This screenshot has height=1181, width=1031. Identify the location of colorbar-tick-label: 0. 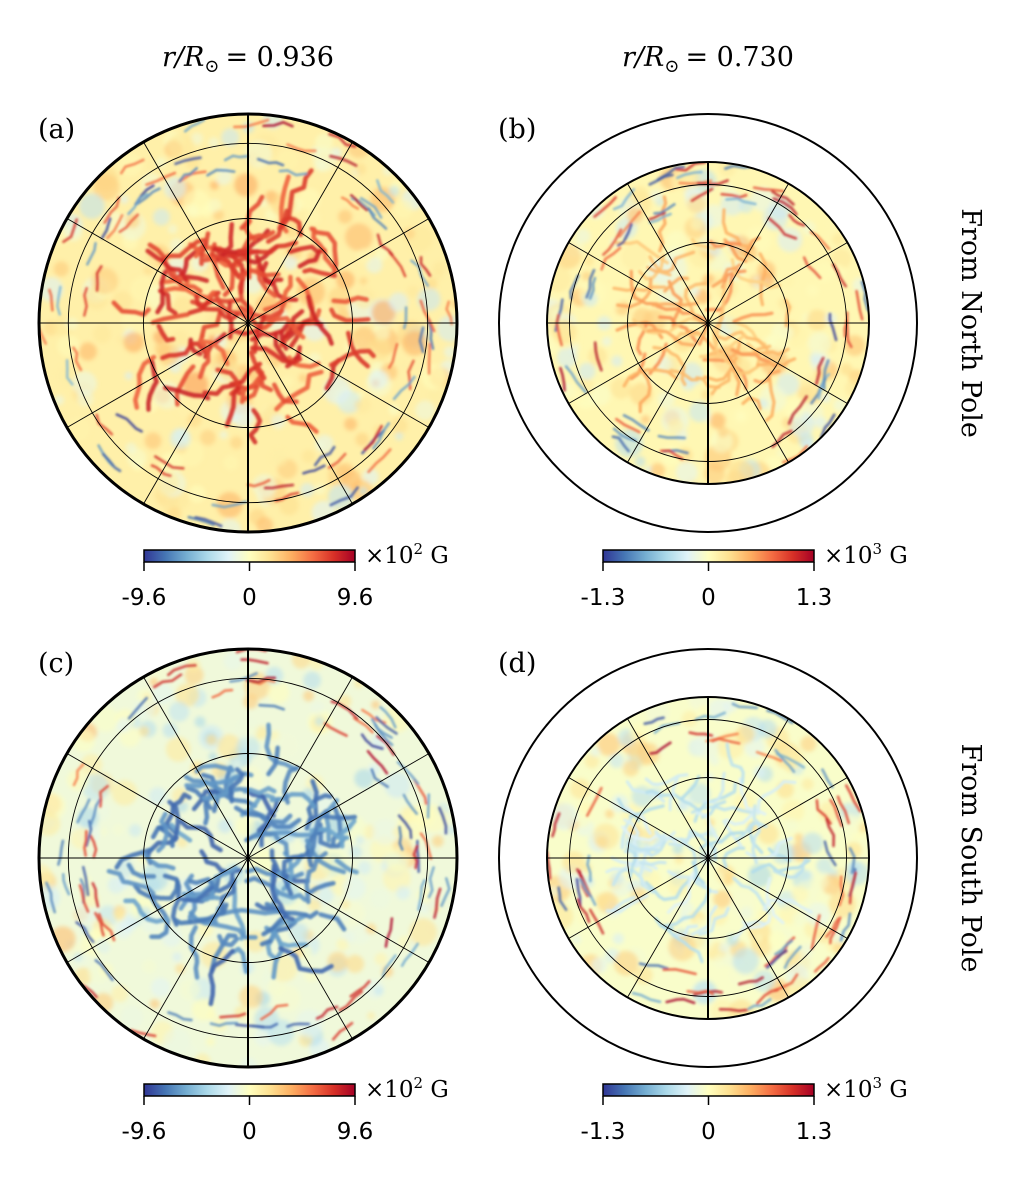
(249, 598).